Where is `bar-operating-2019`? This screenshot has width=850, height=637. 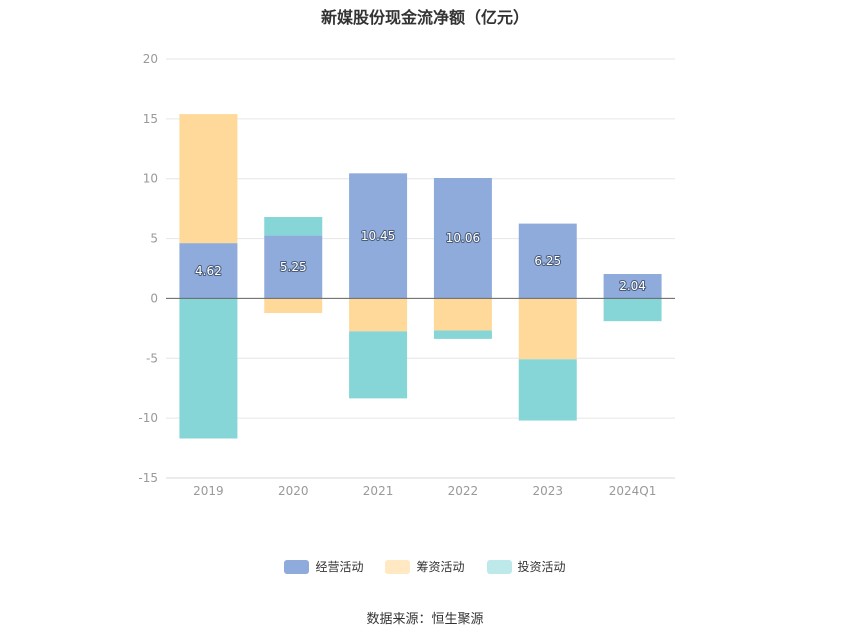 bar-operating-2019 is located at coordinates (208, 271).